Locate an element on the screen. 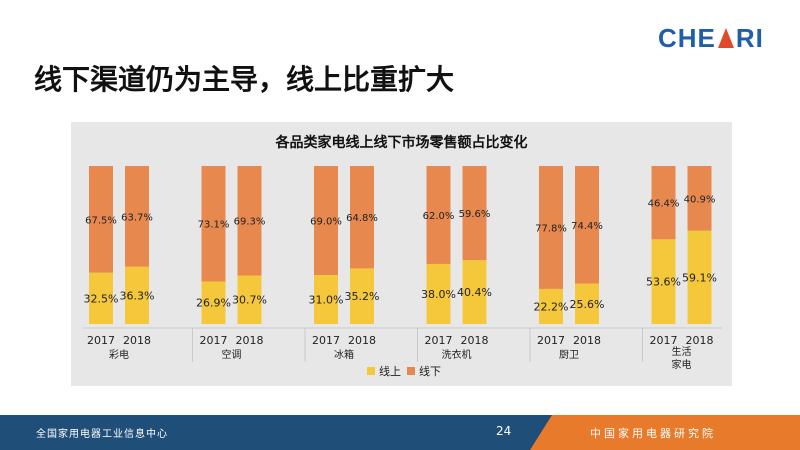 This screenshot has width=800, height=450. label-online-彩电-2018: 36.3% is located at coordinates (137, 295).